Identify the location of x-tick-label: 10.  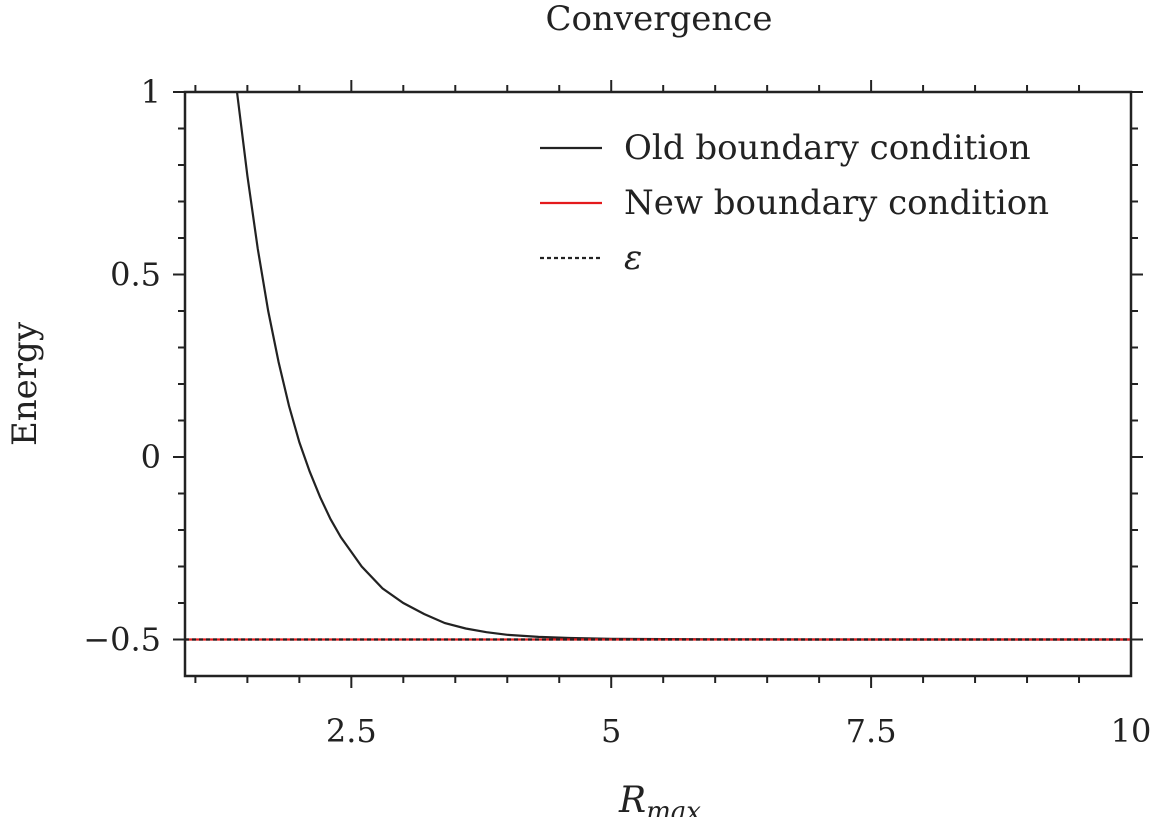
(1131, 731).